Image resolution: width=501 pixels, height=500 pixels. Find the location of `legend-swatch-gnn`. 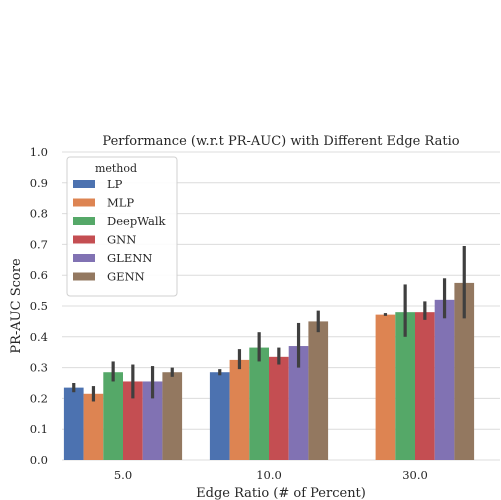

legend-swatch-gnn is located at coordinates (84, 239).